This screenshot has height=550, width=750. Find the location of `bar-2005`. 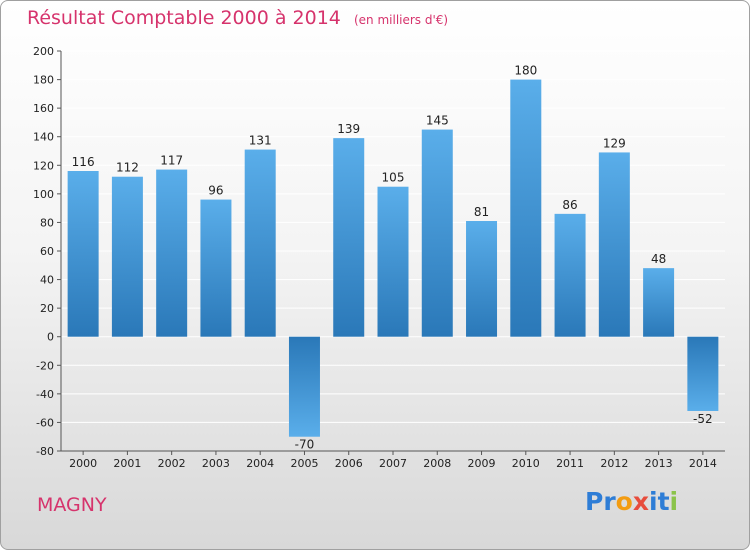

bar-2005 is located at coordinates (304, 386).